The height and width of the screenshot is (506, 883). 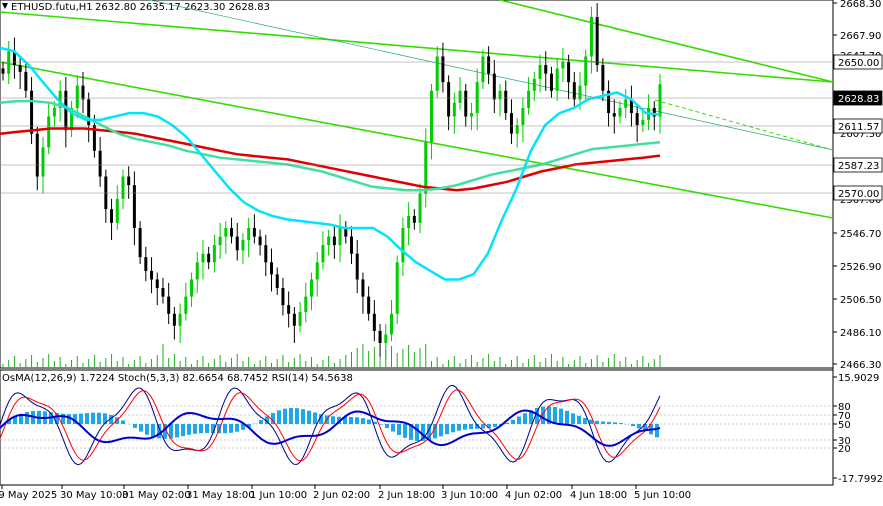 What do you see at coordinates (858, 194) in the screenshot?
I see `price-level-value: 2570.00` at bounding box center [858, 194].